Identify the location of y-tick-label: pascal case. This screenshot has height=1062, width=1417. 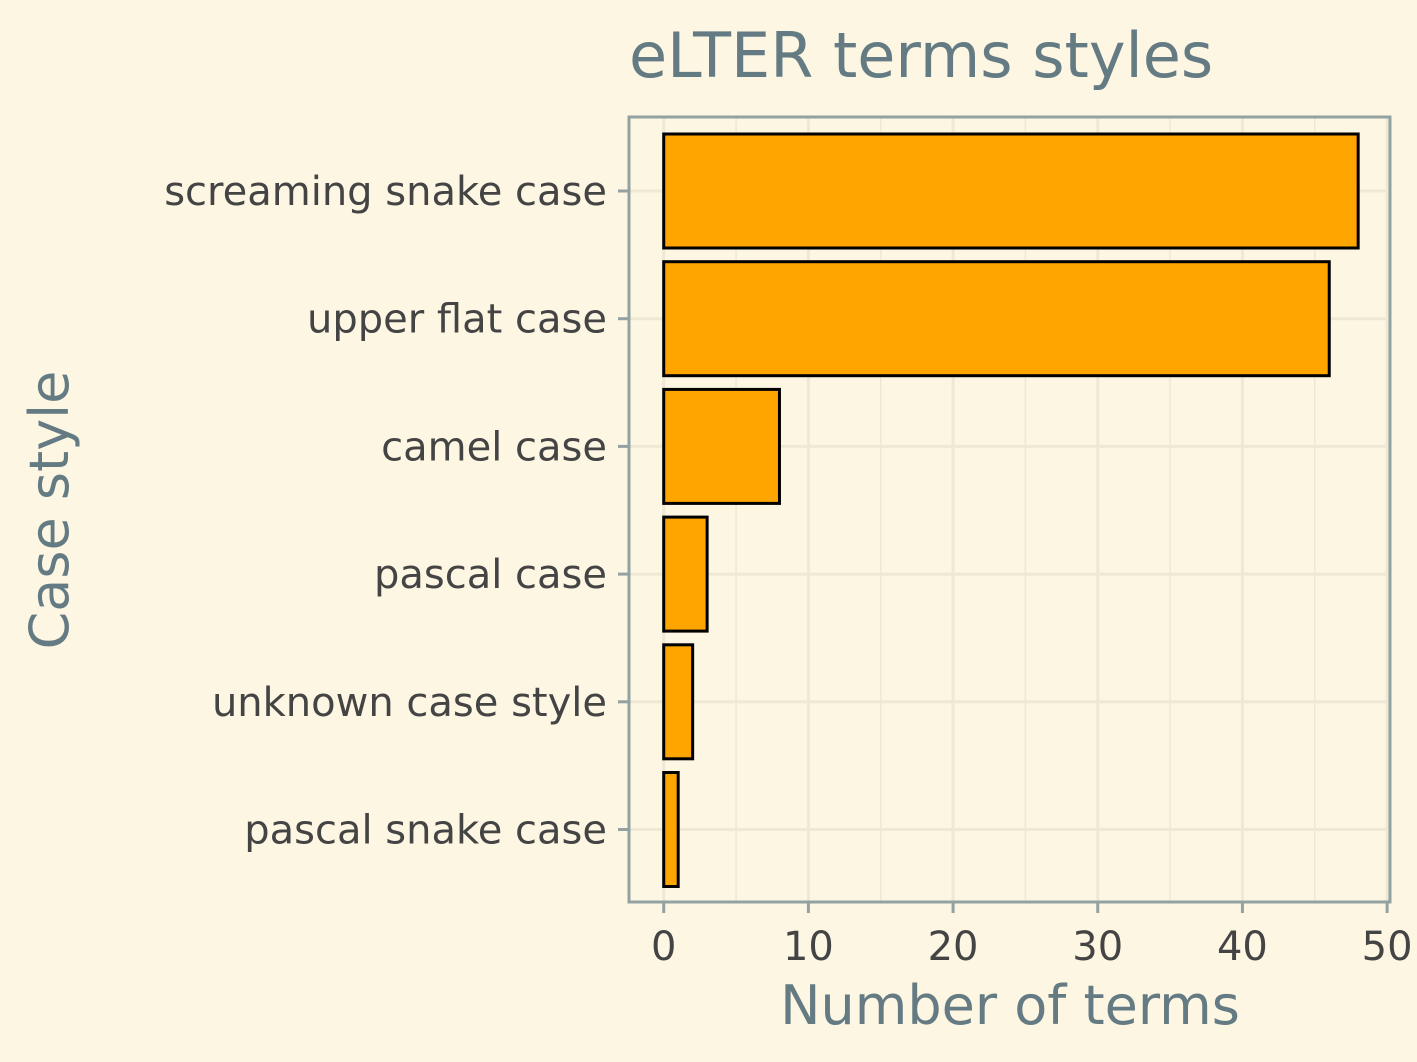
(490, 575).